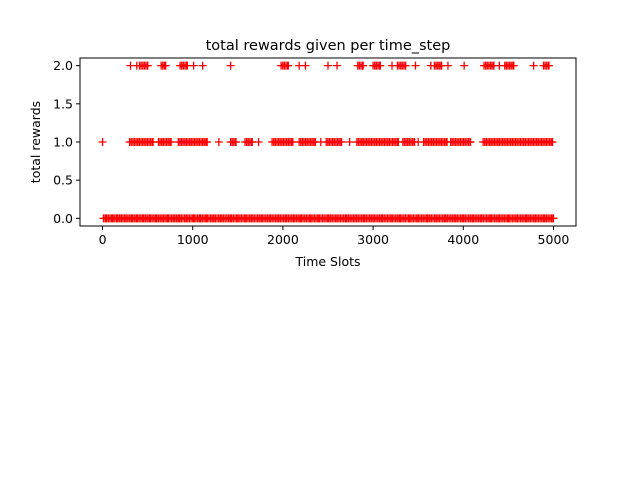 The height and width of the screenshot is (480, 640). Describe the element at coordinates (283, 239) in the screenshot. I see `x-tick-label: 2000` at that location.